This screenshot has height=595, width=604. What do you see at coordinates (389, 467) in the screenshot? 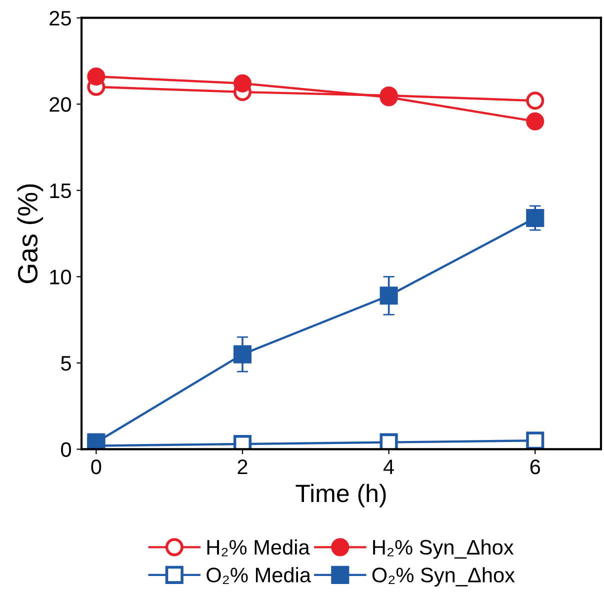
I see `x-tick-label: 4` at bounding box center [389, 467].